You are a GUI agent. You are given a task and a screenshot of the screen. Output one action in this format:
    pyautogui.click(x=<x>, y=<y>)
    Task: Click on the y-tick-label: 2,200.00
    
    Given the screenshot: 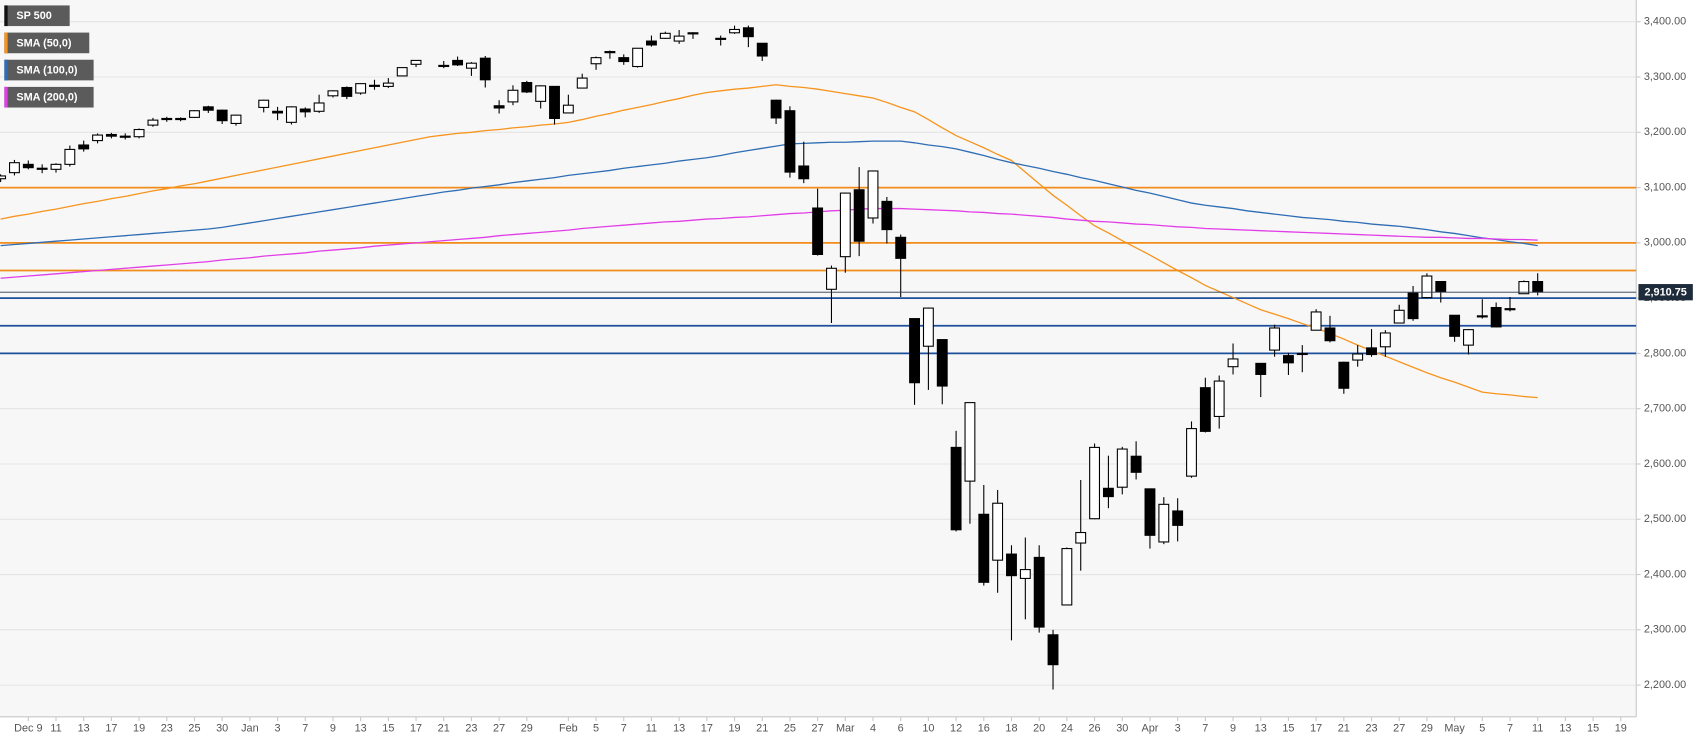 What is the action you would take?
    pyautogui.click(x=1665, y=685)
    